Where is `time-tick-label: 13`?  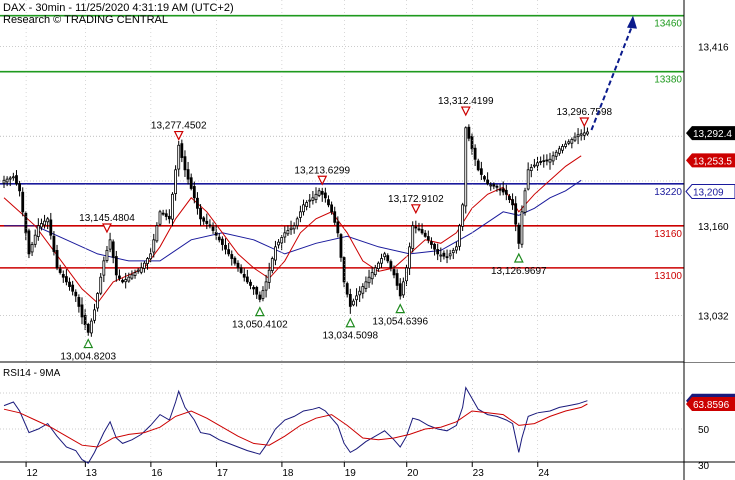 time-tick-label: 13 is located at coordinates (92, 473).